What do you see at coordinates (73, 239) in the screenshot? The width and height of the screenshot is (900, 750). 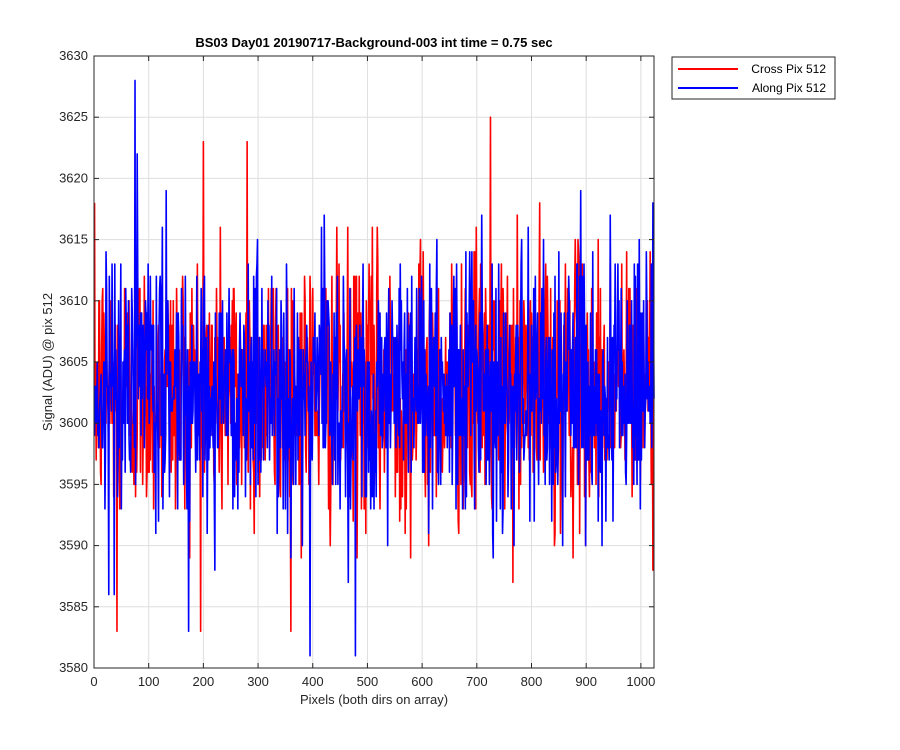 I see `y-tick-label: 3615` at bounding box center [73, 239].